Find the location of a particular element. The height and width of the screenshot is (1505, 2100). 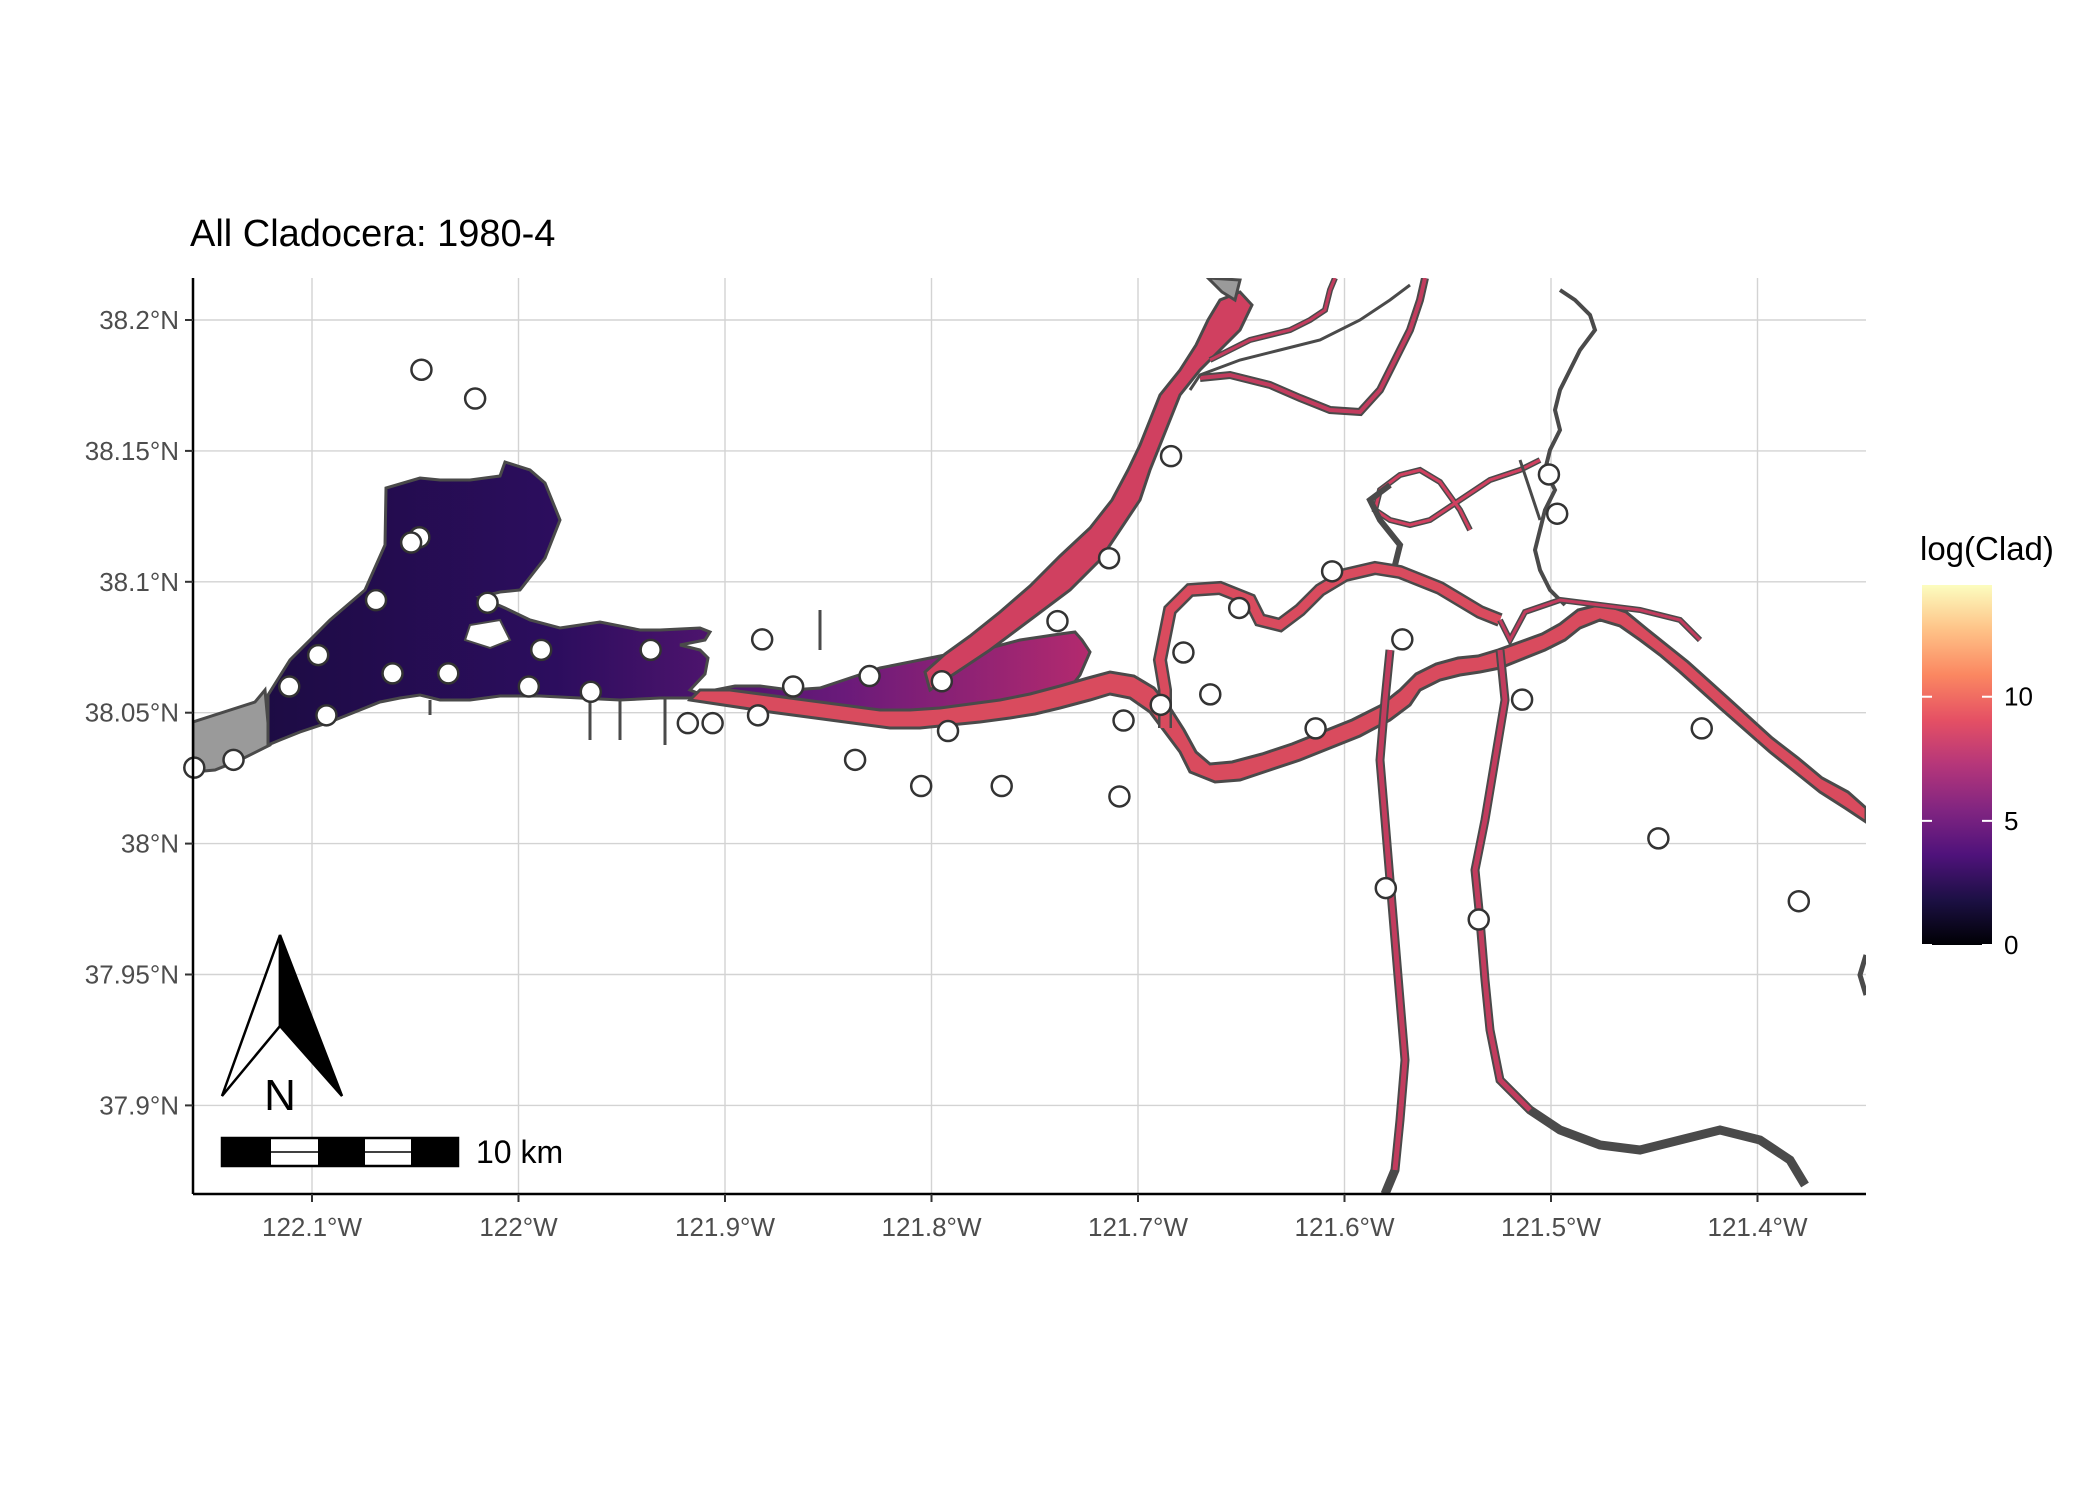

east-edge-fragment is located at coordinates (1861, 975).